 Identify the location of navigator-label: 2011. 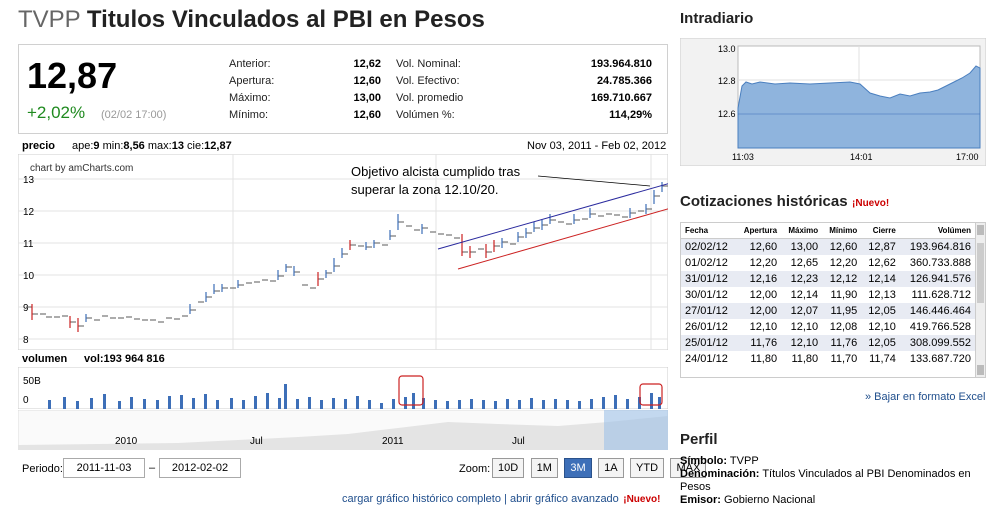
(393, 441).